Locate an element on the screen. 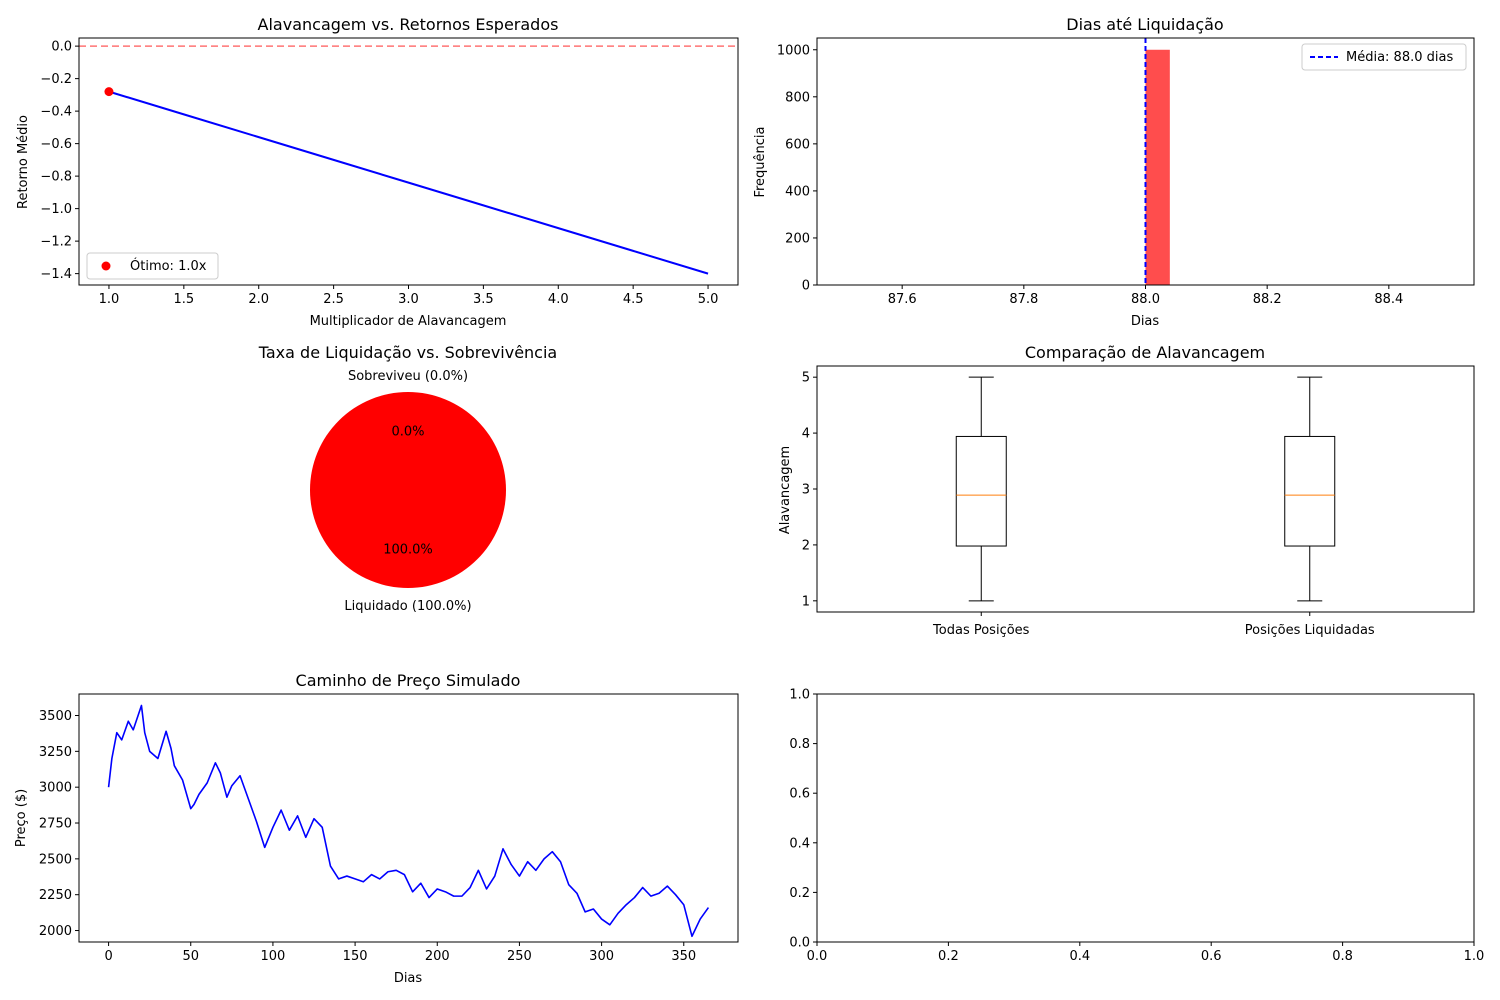 This screenshot has height=1000, width=1500. chart-title: Taxa de Liquidação vs. Sobrevivência is located at coordinates (407, 352).